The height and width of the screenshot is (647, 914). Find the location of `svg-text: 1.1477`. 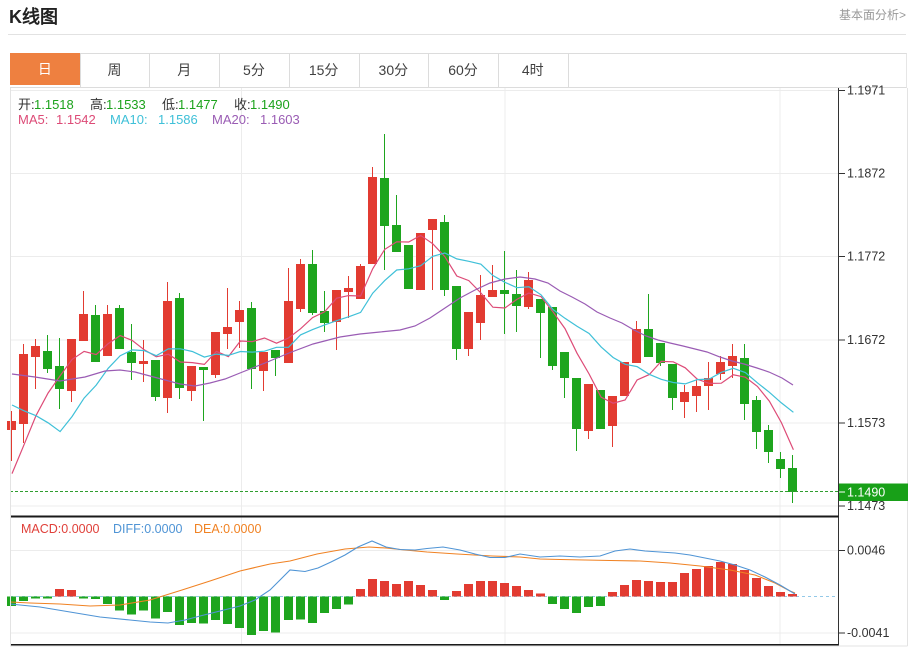

svg-text: 1.1477 is located at coordinates (198, 104).